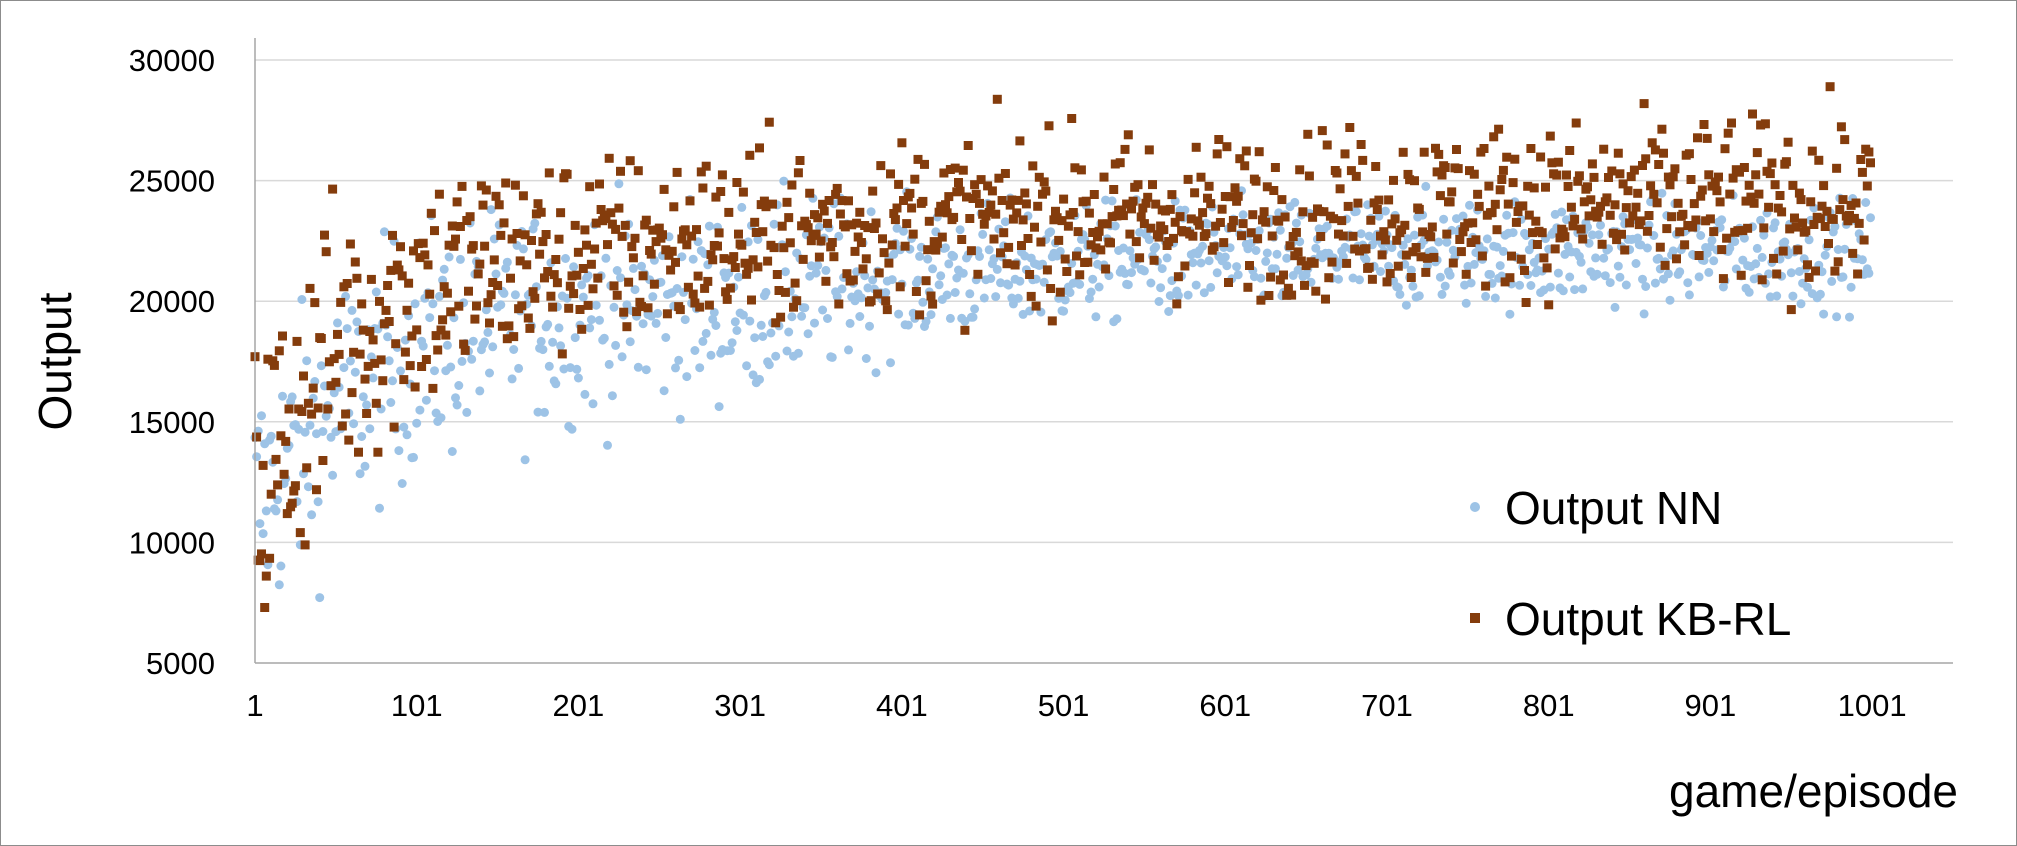  Describe the element at coordinates (579, 705) in the screenshot. I see `x-tick-label: 201` at that location.